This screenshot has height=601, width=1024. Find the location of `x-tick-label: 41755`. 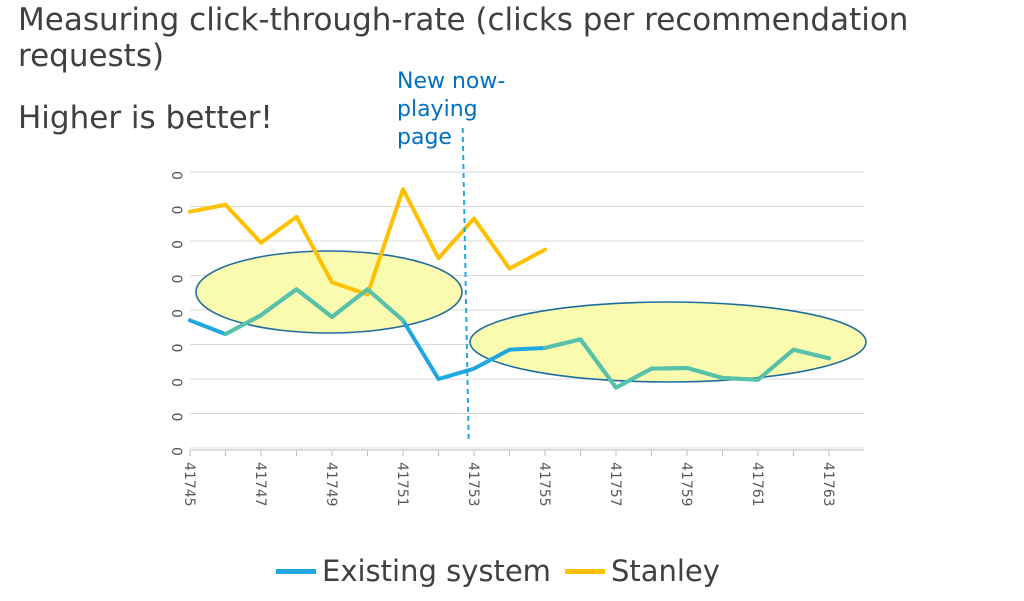

x-tick-label: 41755 is located at coordinates (544, 484).